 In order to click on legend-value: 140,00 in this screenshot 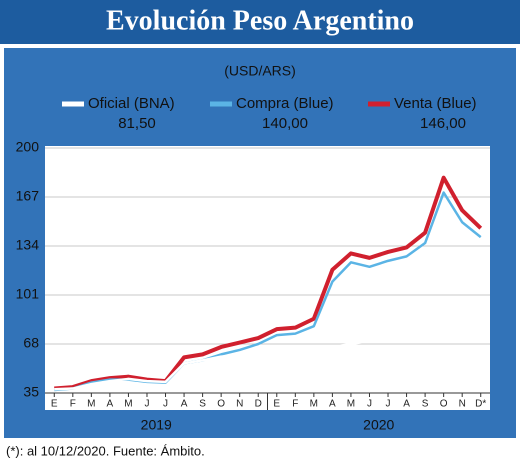, I will do `click(285, 123)`.